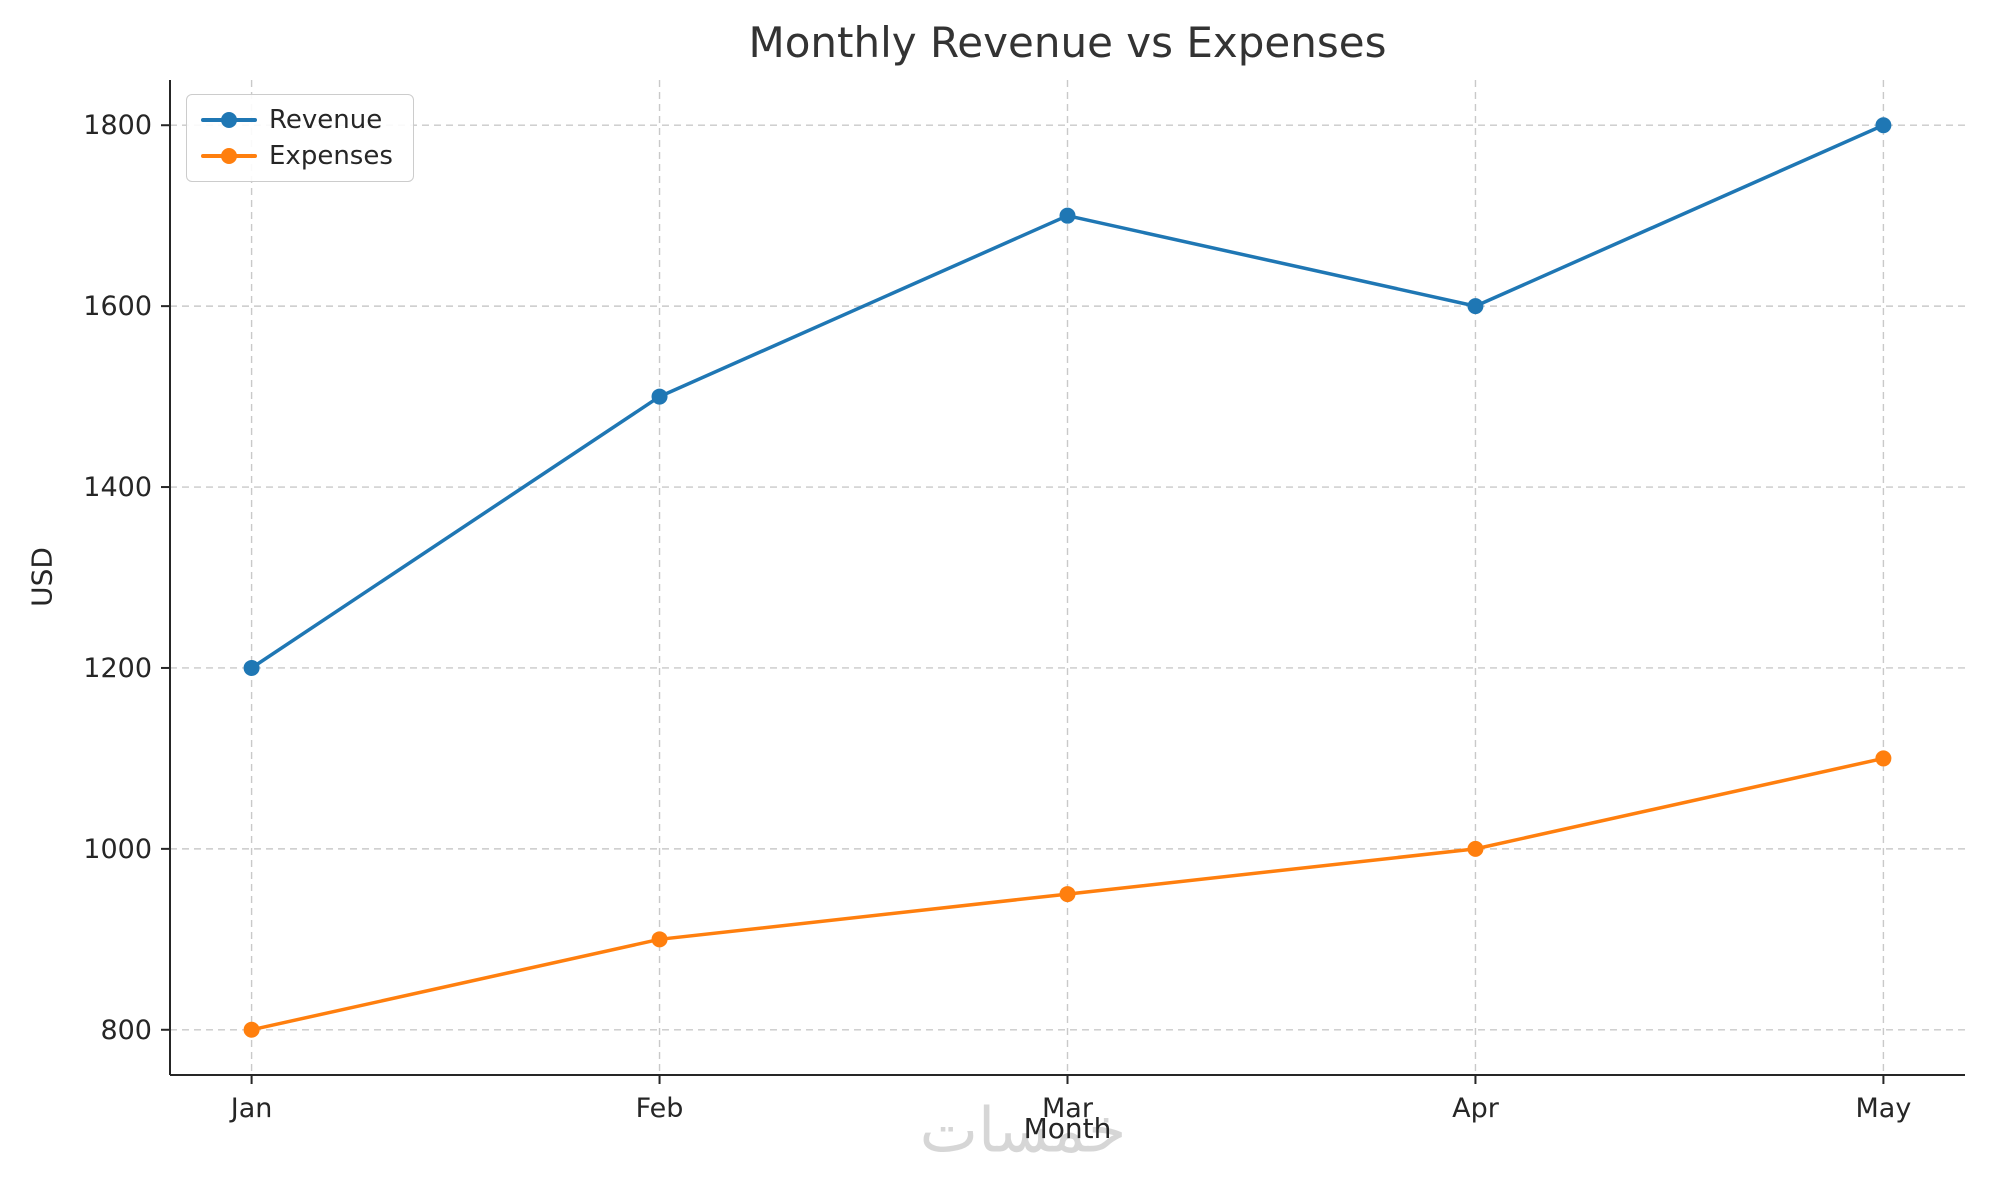  Describe the element at coordinates (117, 125) in the screenshot. I see `y-tick-label: 1800` at that location.